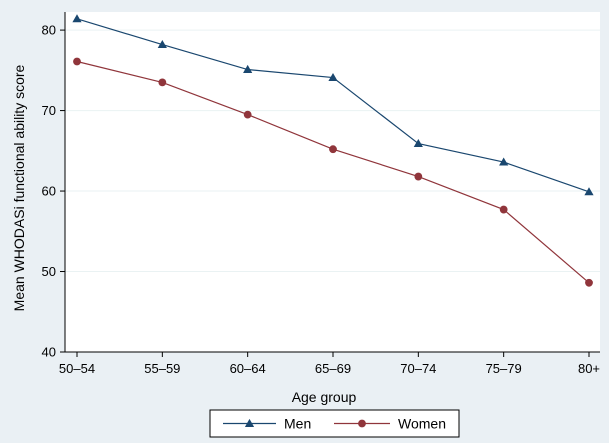  I want to click on legend-label-men: Men, so click(297, 424).